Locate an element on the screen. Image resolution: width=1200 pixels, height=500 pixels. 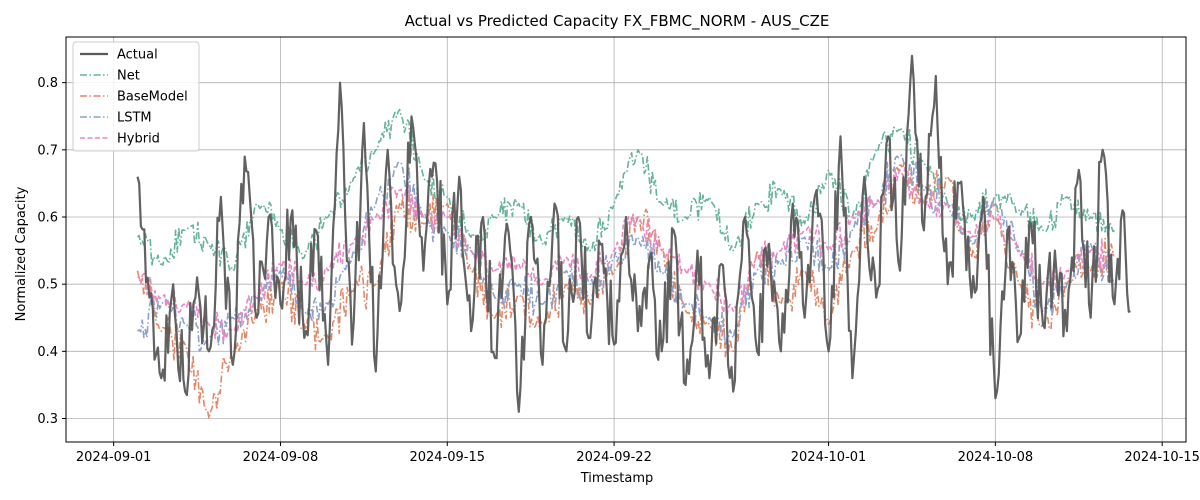
x-tick-label: 2024-09-01 is located at coordinates (114, 457).